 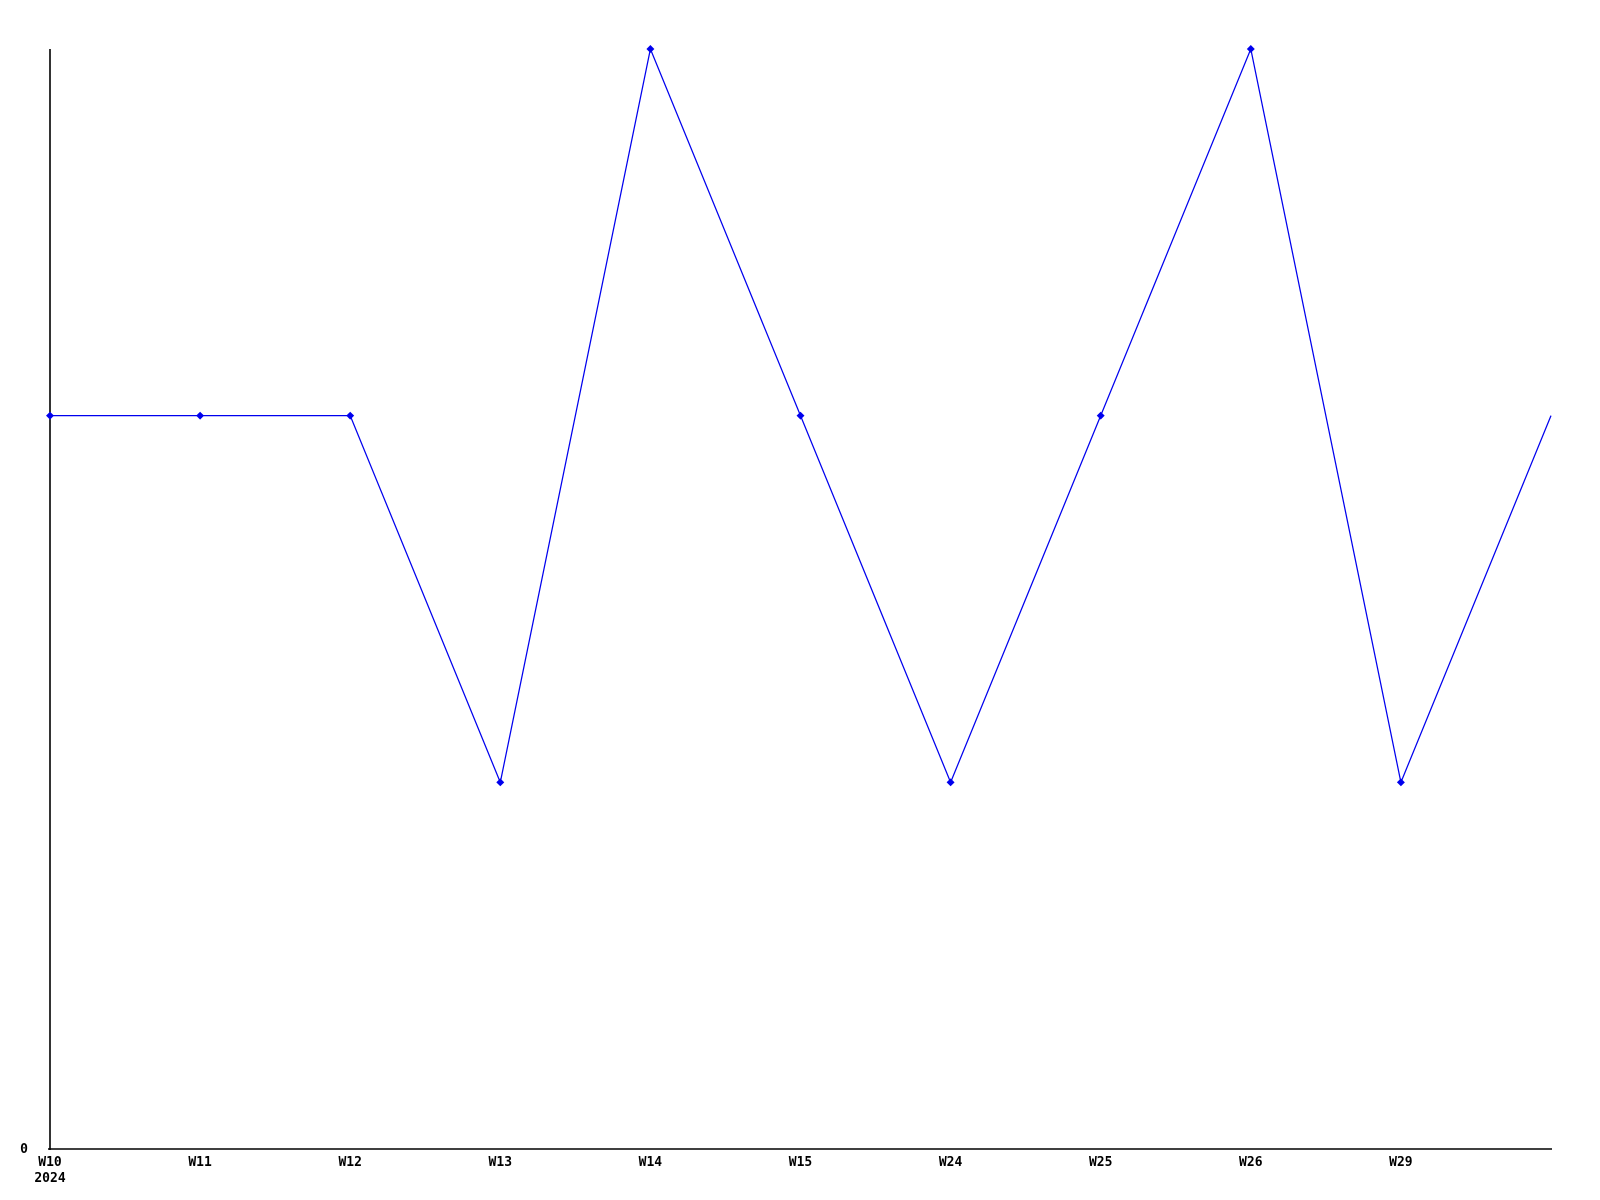 I want to click on y-axis-zero-tick-label: 0, so click(x=24, y=1149).